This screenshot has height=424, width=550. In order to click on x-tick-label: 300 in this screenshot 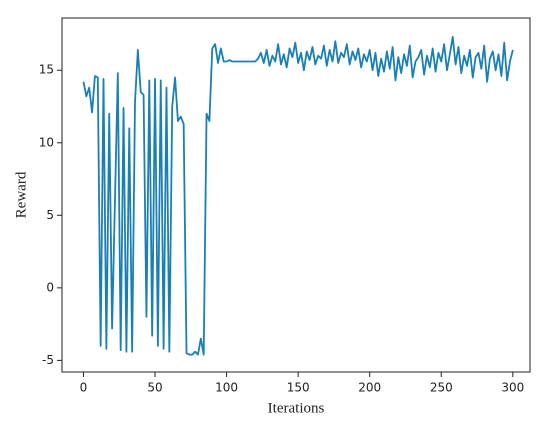, I will do `click(512, 388)`.